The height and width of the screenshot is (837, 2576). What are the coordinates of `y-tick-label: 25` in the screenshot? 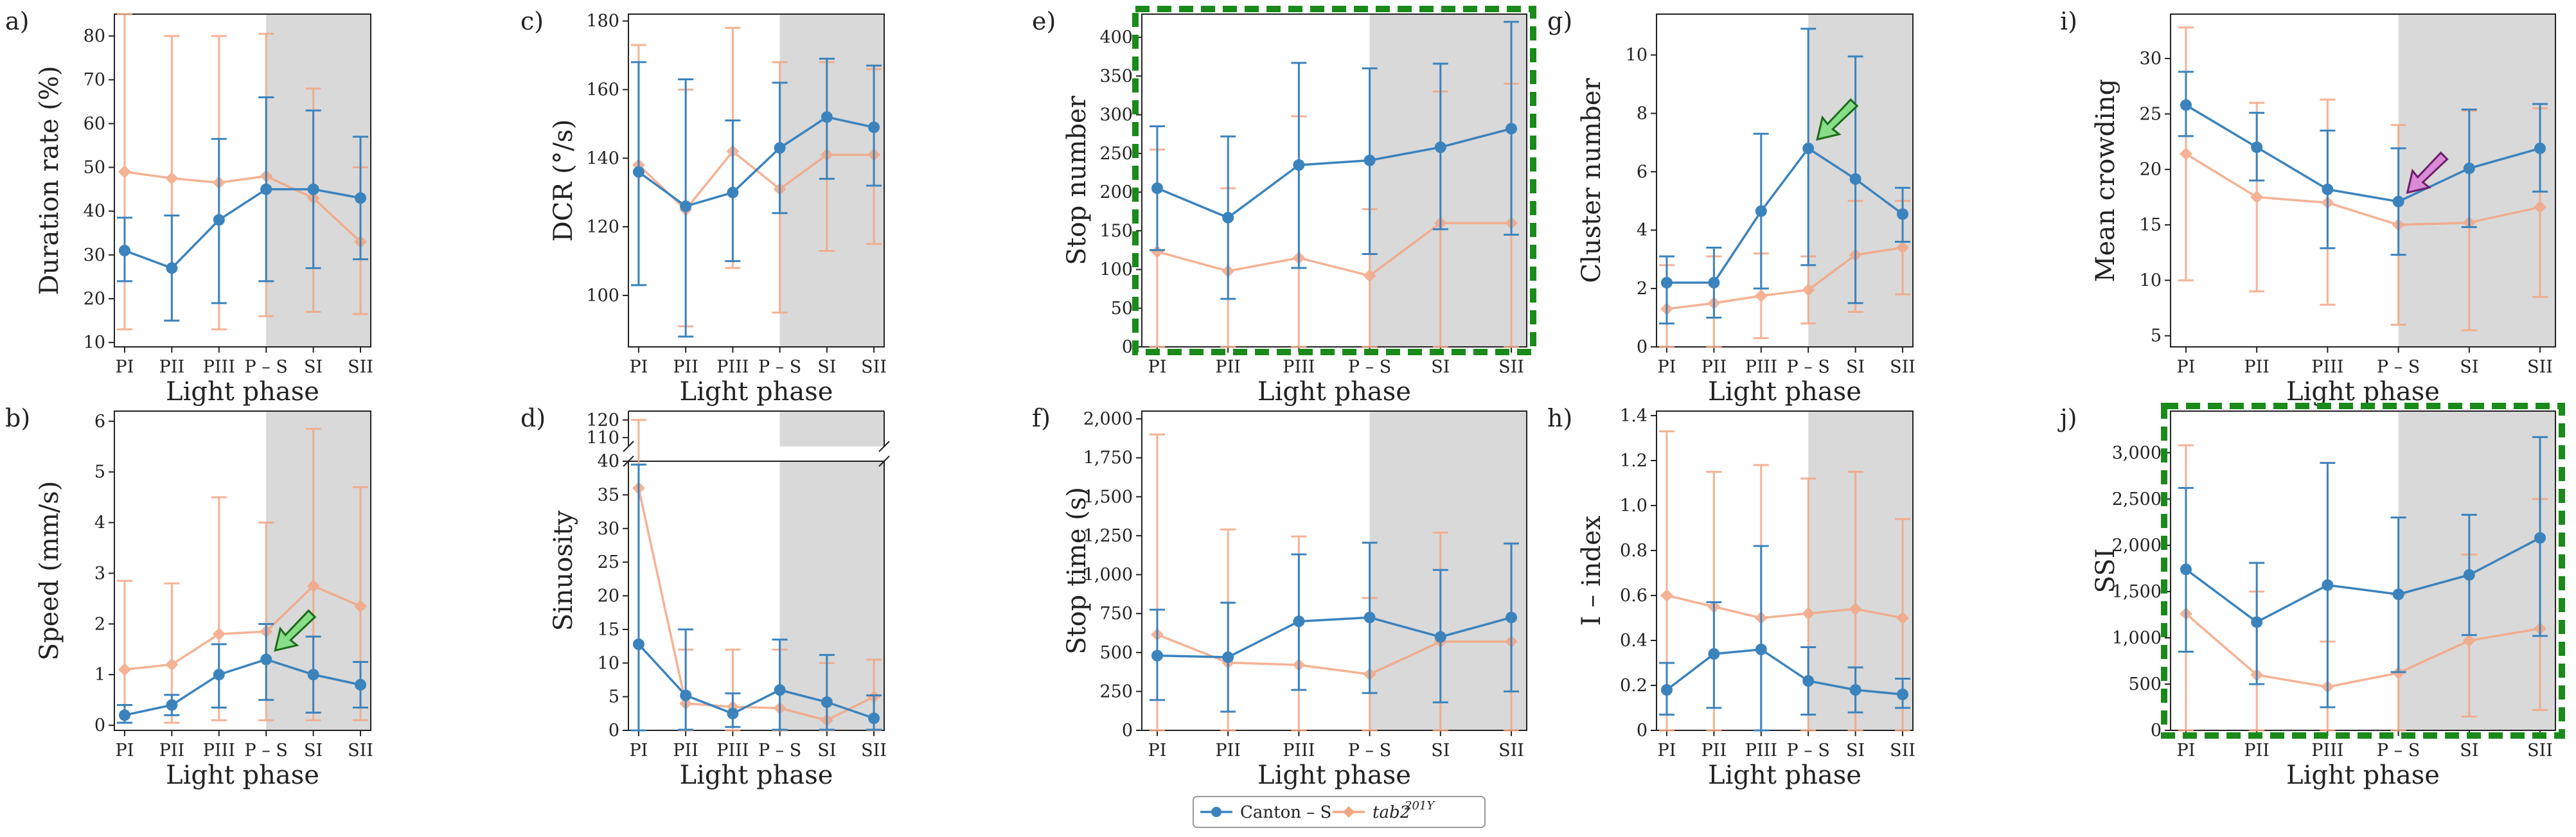 It's located at (2151, 114).